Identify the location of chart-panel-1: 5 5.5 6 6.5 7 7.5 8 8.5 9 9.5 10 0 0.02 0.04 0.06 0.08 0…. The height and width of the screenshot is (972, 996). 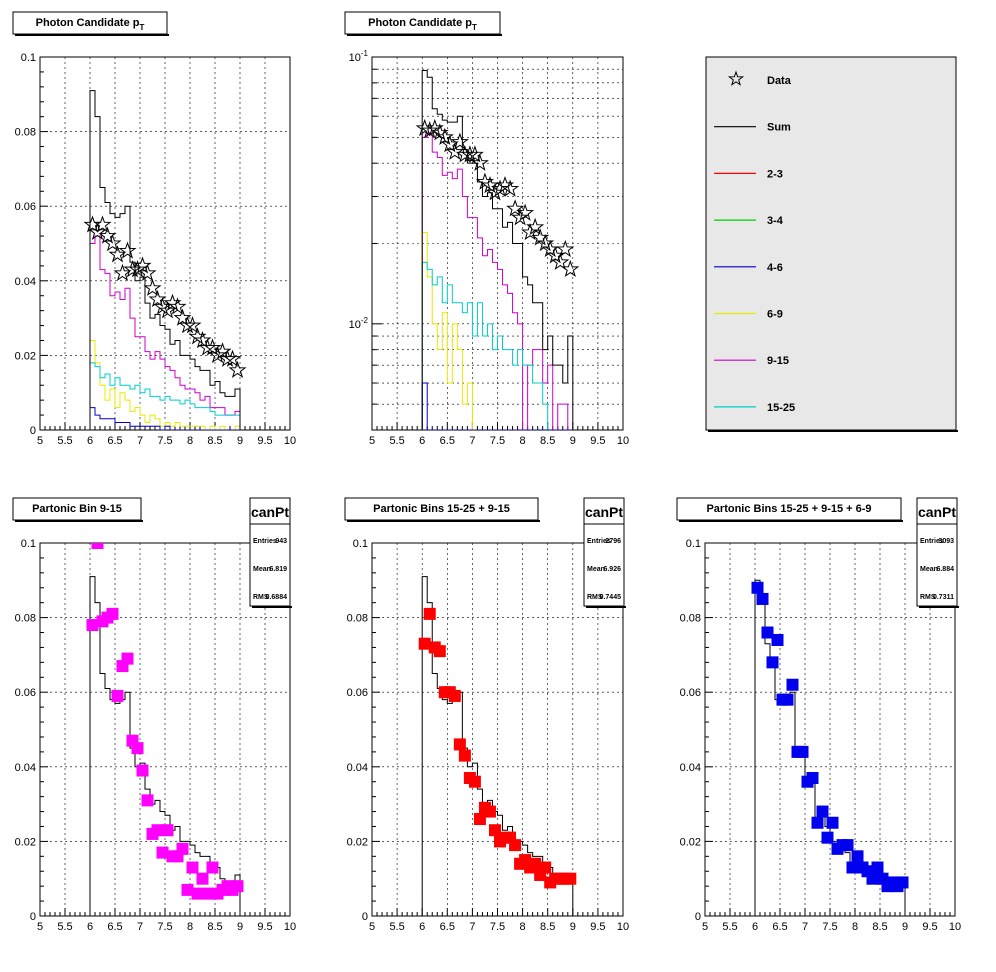
(154, 229).